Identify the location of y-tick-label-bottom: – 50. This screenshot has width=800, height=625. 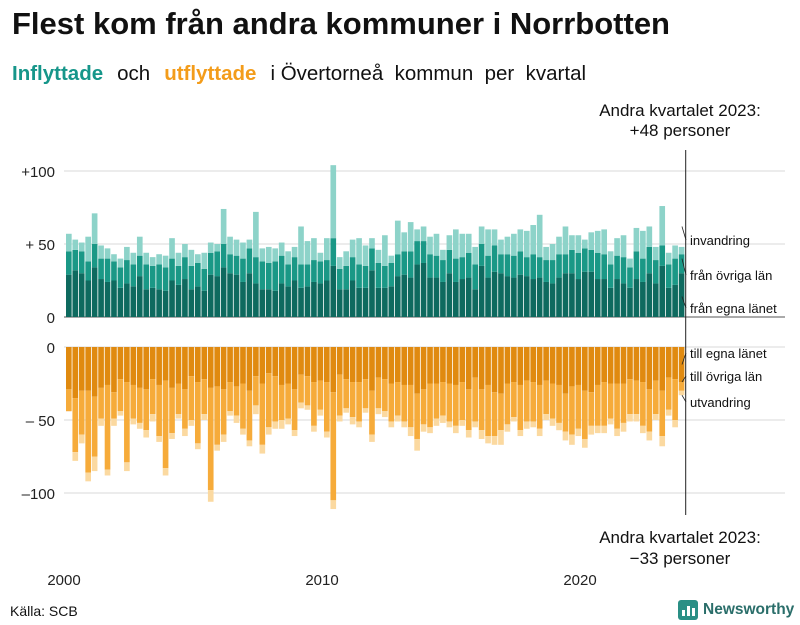
(40, 421).